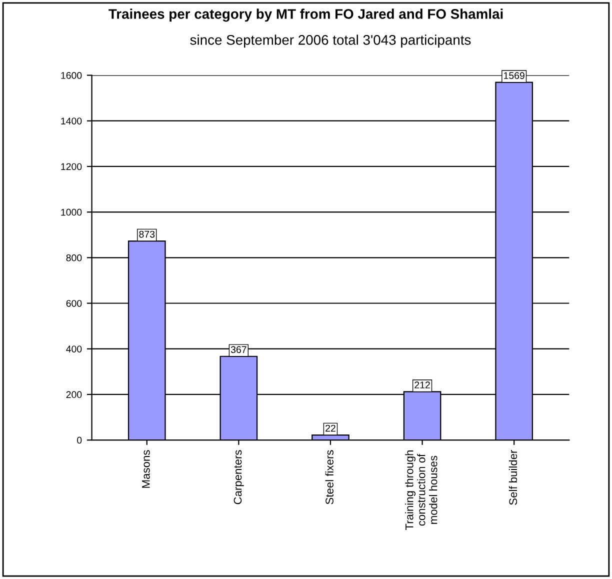  Describe the element at coordinates (71, 212) in the screenshot. I see `y-tick-label: 1000` at that location.